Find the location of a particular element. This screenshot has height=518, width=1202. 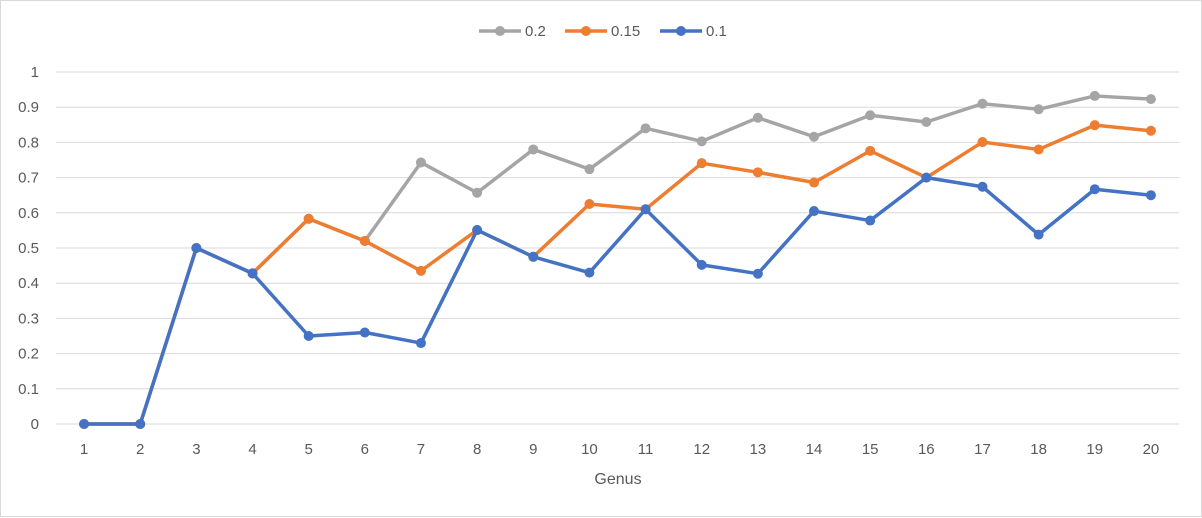

y-tick-label: 0.1 is located at coordinates (28, 389).